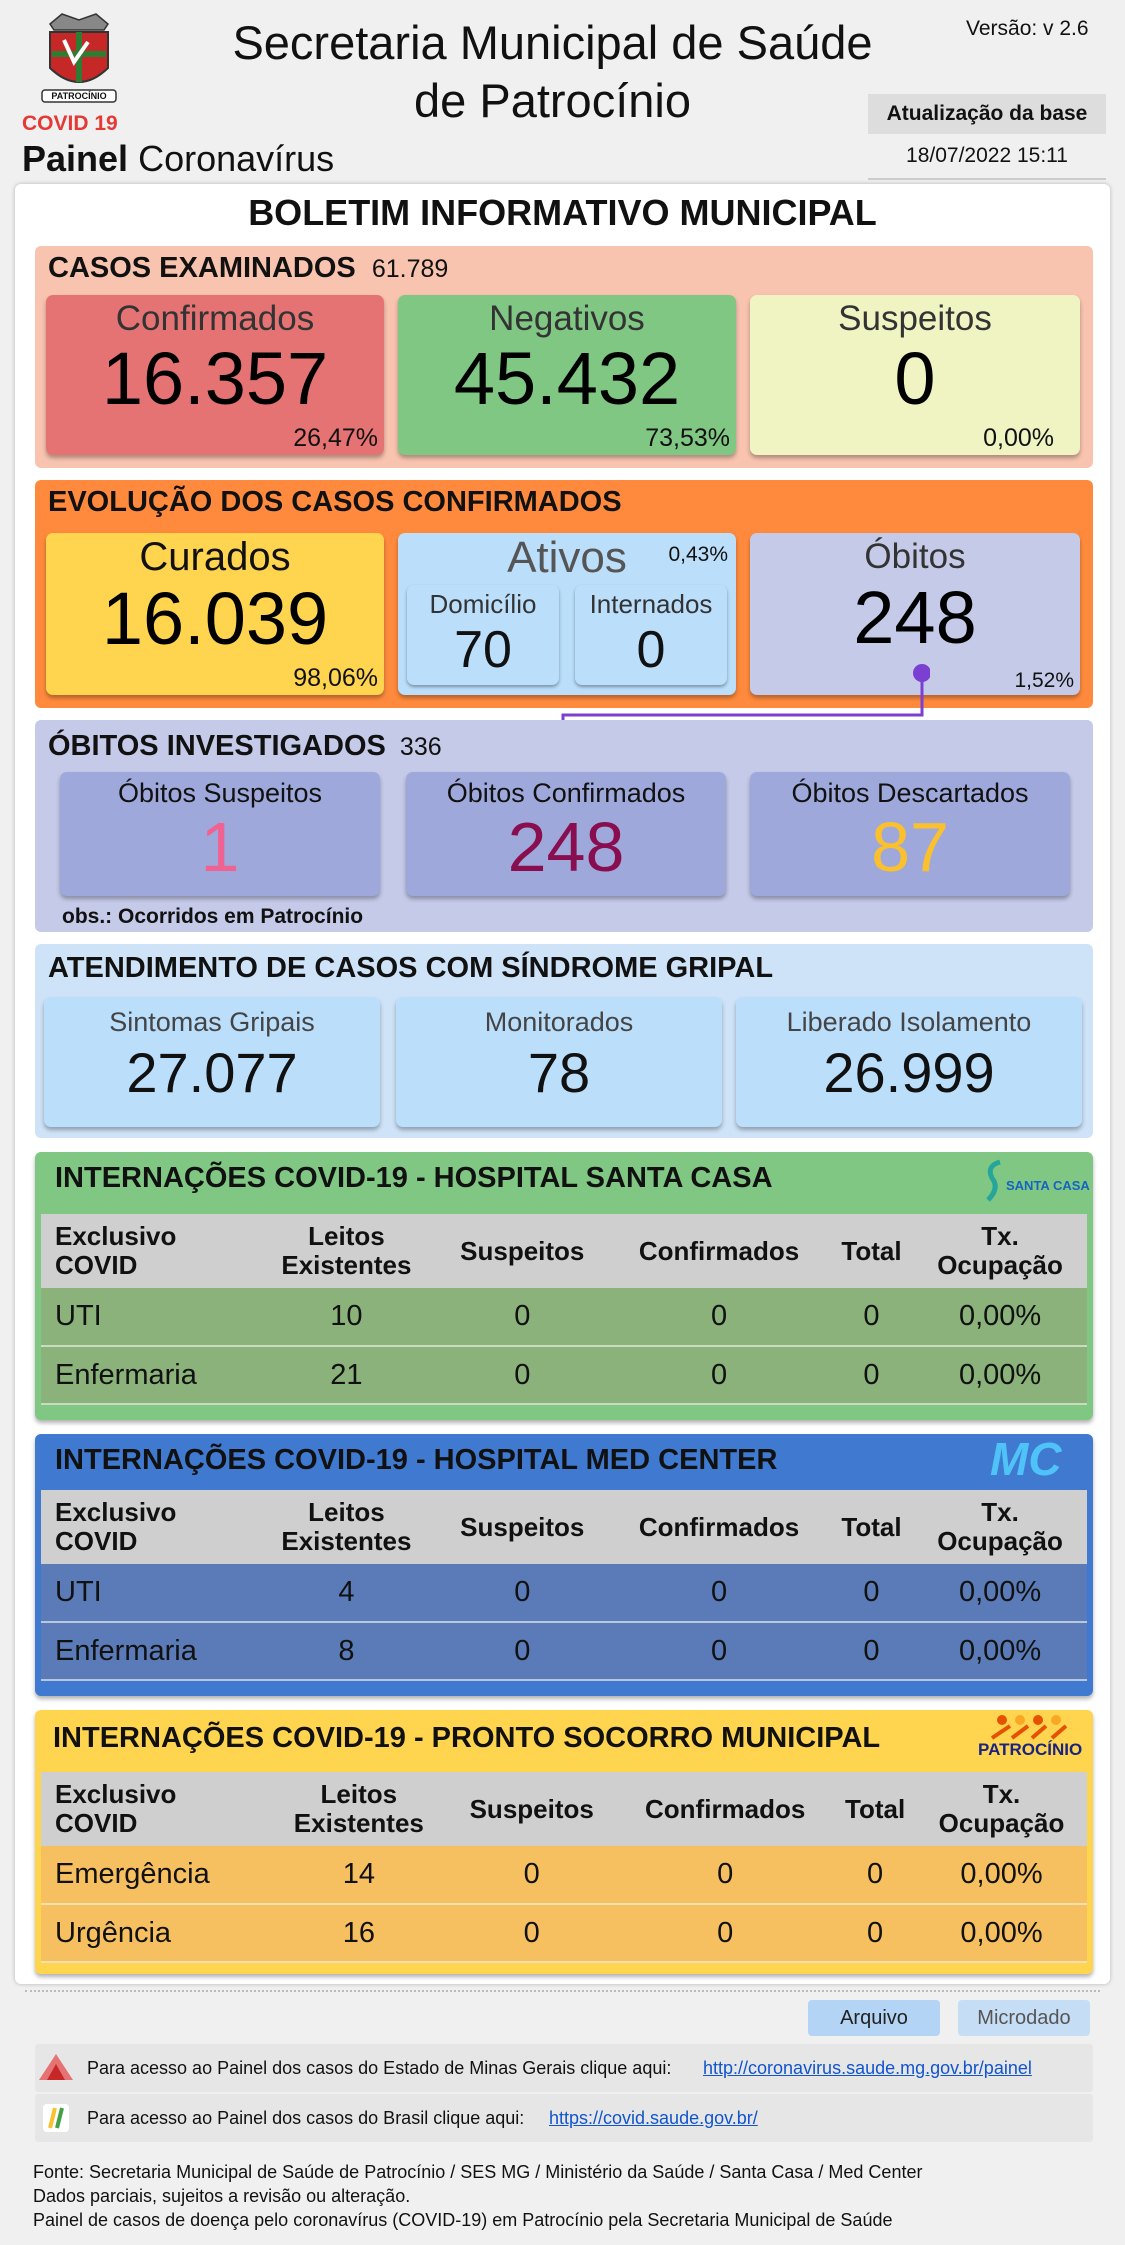  I want to click on obitos-investigados-total: 336, so click(420, 747).